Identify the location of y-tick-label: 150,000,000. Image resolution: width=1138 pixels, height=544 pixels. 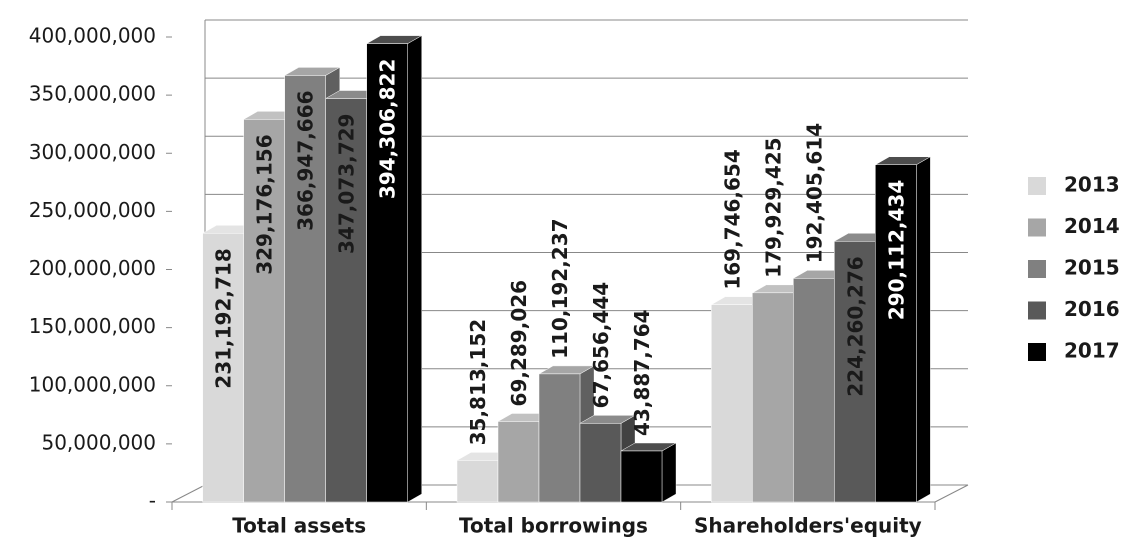
(92, 326).